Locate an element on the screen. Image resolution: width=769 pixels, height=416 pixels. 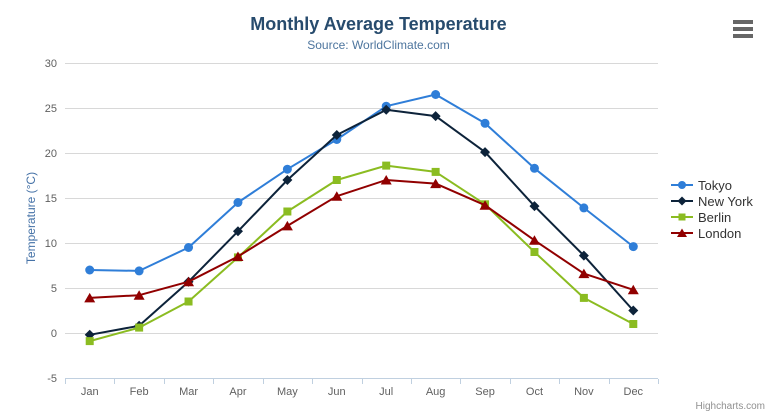
legend-label: London is located at coordinates (720, 233).